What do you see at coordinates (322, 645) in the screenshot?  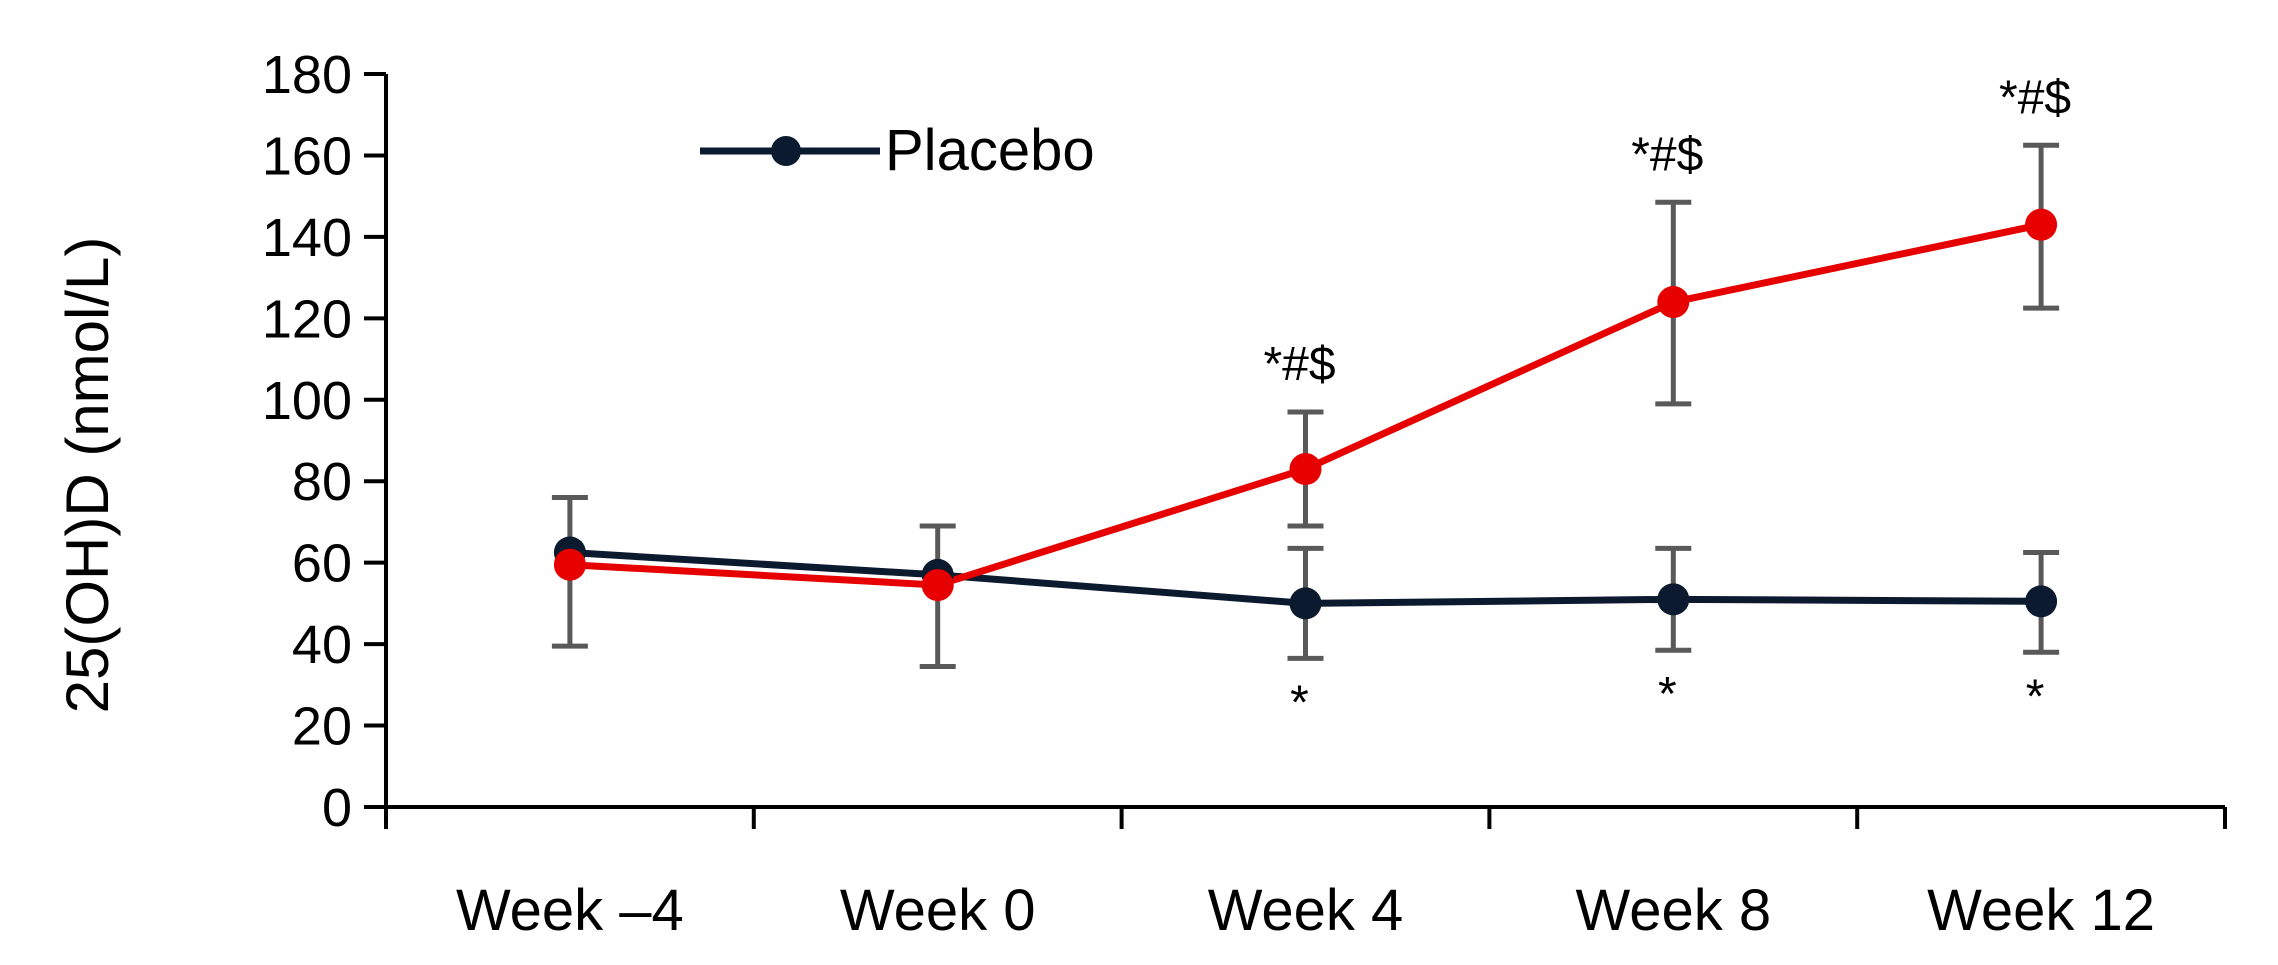 I see `y-tick-label-40: 40` at bounding box center [322, 645].